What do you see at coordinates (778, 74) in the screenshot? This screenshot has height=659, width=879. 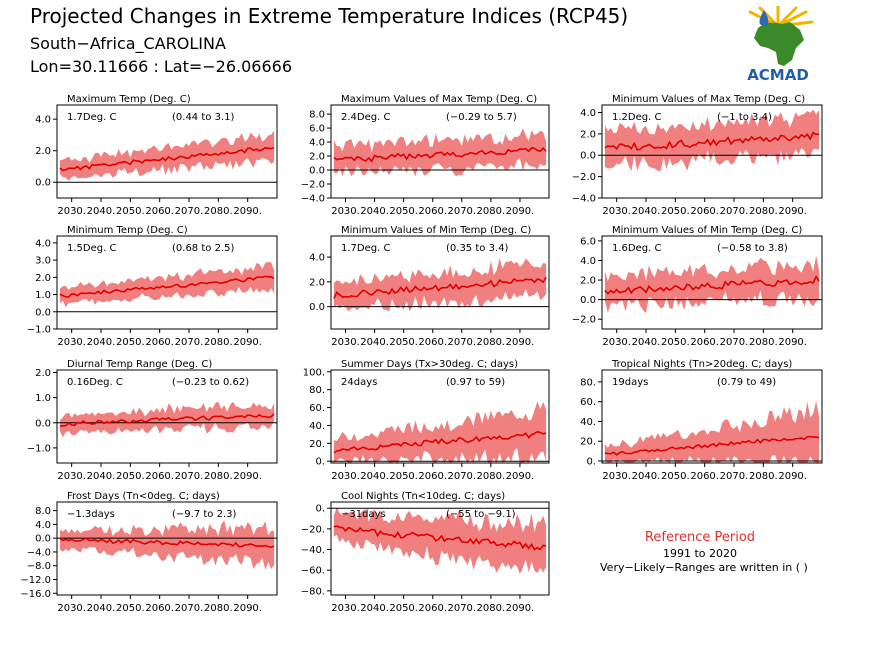 I see `logo-text: ACMAD` at bounding box center [778, 74].